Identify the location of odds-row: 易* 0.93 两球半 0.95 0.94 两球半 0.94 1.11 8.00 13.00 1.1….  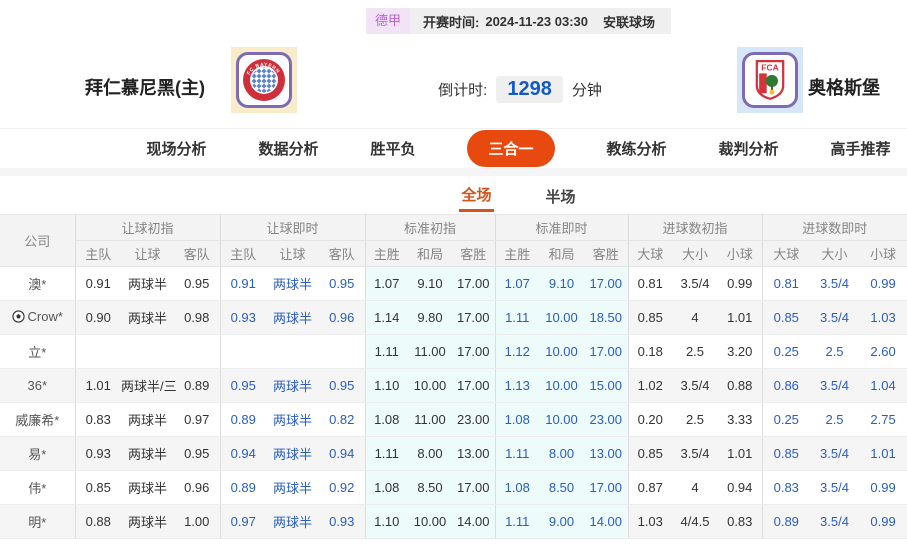
(453, 453).